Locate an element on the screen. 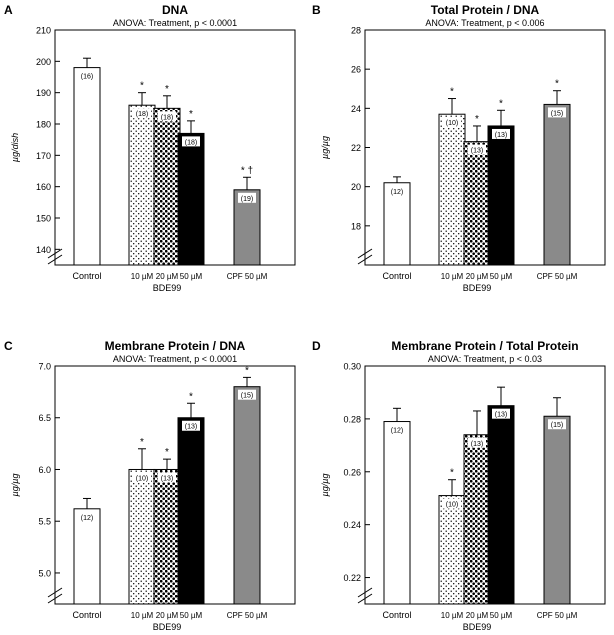  n-label: (18) is located at coordinates (142, 114).